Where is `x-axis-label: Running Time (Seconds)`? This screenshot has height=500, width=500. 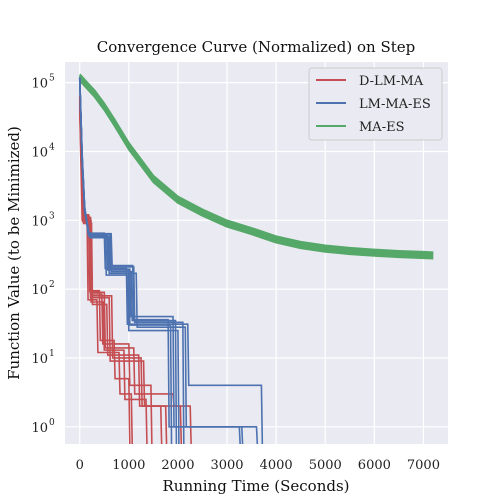
x-axis-label: Running Time (Seconds) is located at coordinates (255, 486).